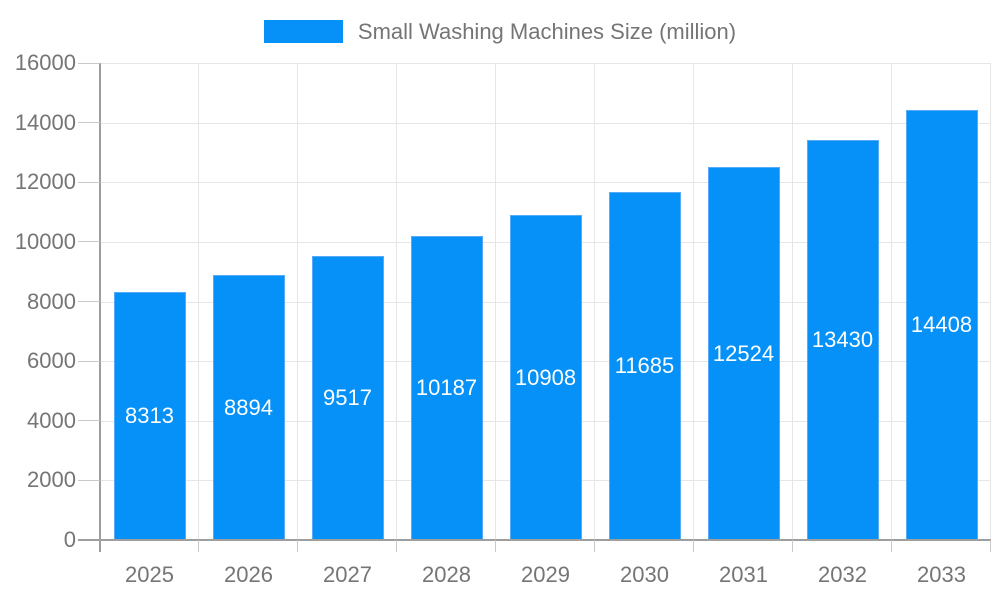  Describe the element at coordinates (347, 574) in the screenshot. I see `x-tick-label: 2027` at that location.